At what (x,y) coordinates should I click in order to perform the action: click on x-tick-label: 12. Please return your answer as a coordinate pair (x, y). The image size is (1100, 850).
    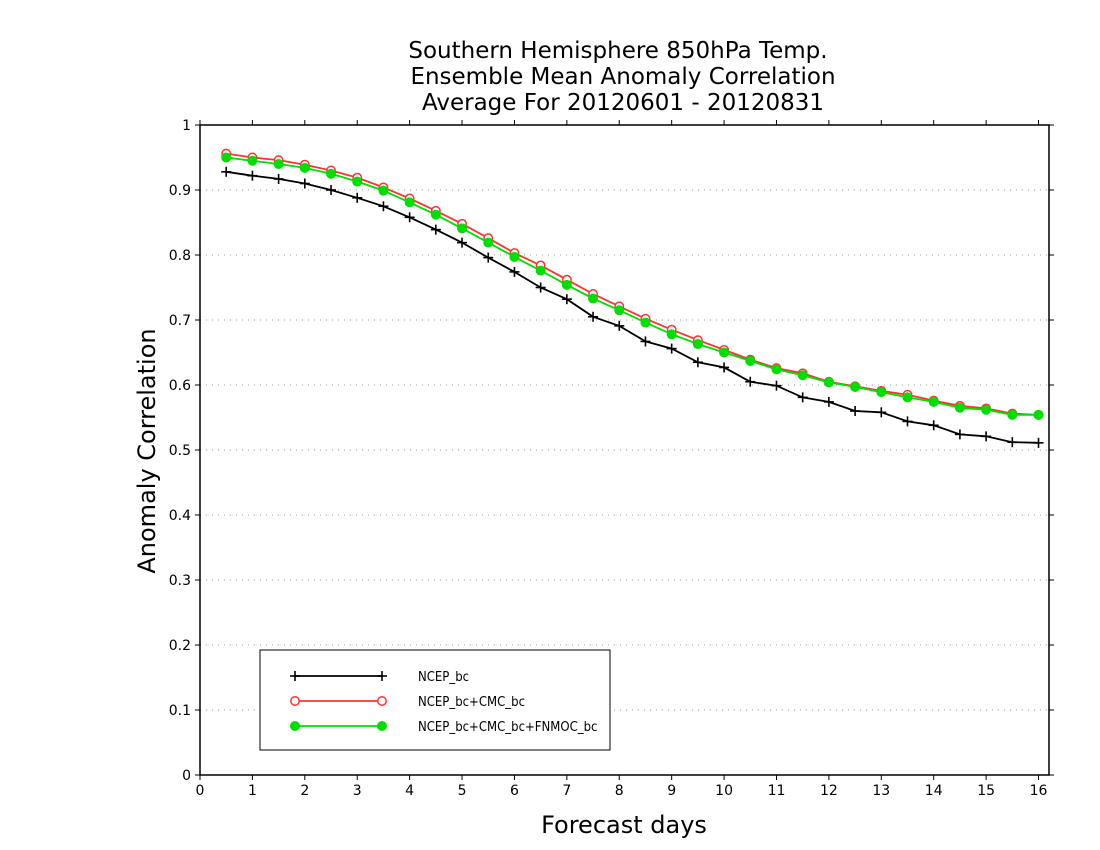
    Looking at the image, I should click on (829, 791).